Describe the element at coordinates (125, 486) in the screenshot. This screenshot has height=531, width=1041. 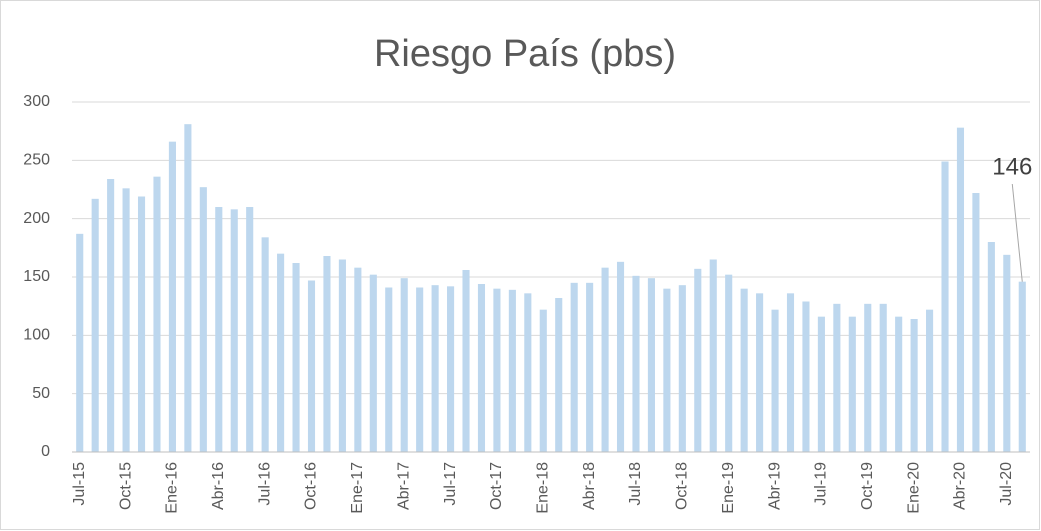
I see `x-tick-label: Oct-15` at that location.